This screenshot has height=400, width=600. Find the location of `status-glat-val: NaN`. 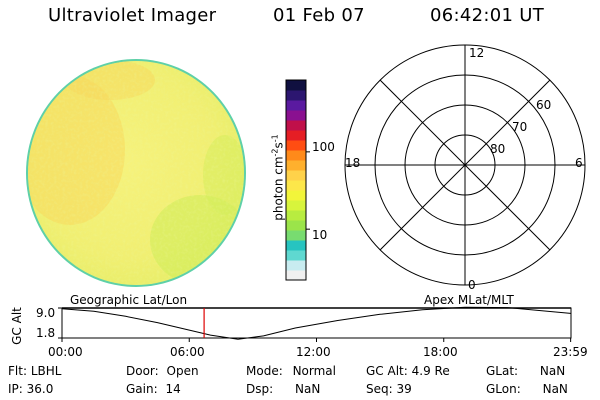

status-glat-val: NaN is located at coordinates (552, 371).